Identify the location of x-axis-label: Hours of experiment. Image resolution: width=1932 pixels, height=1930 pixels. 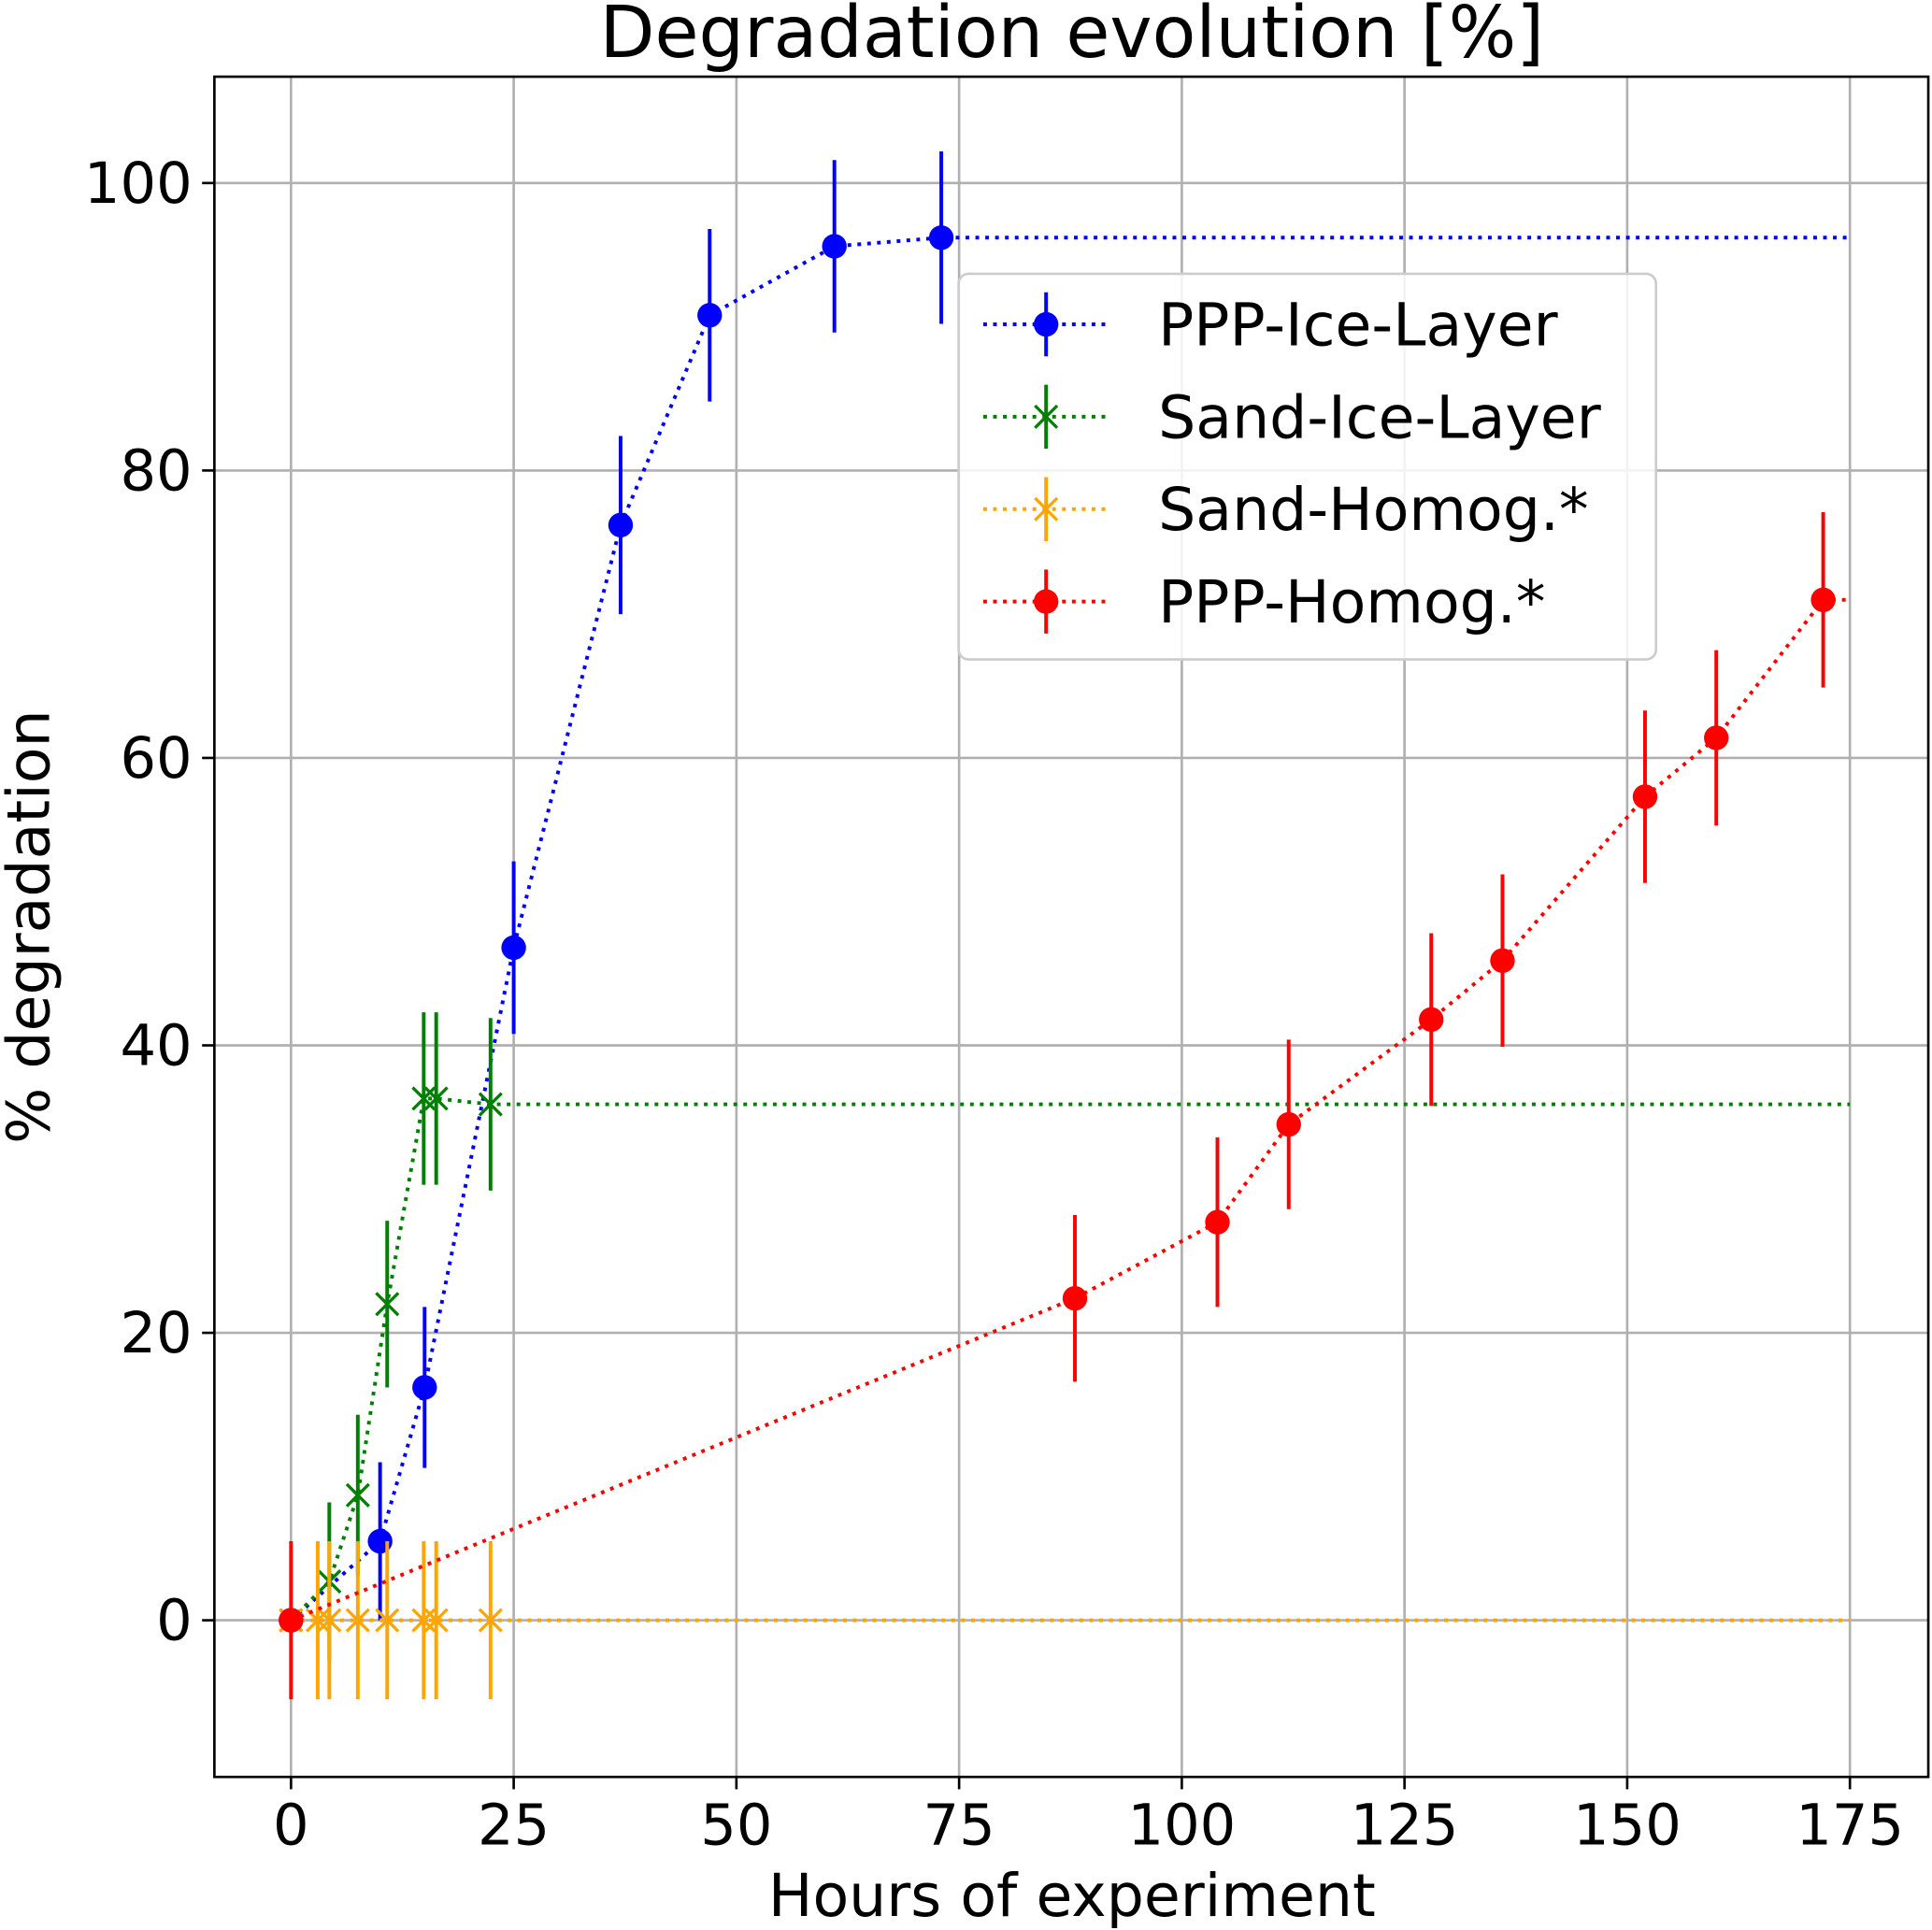
(1072, 1895).